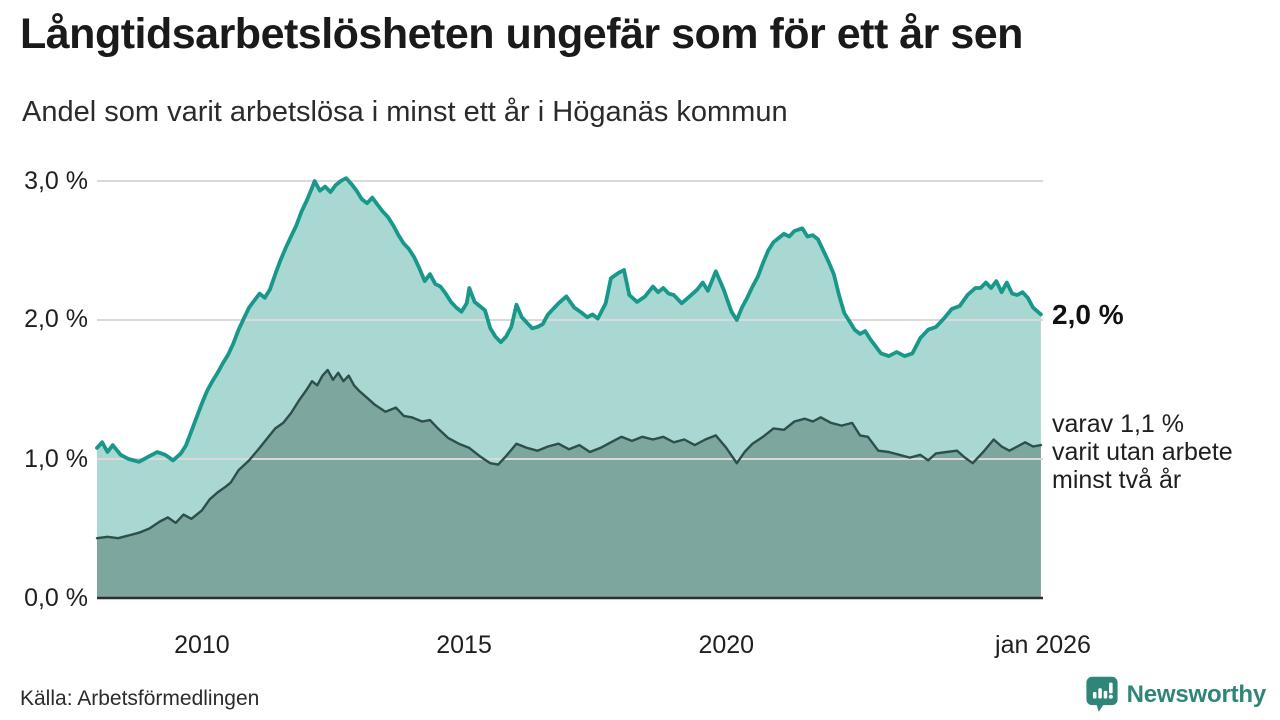 The height and width of the screenshot is (720, 1280). I want to click on y-tick-1: 1,0 %, so click(56, 459).